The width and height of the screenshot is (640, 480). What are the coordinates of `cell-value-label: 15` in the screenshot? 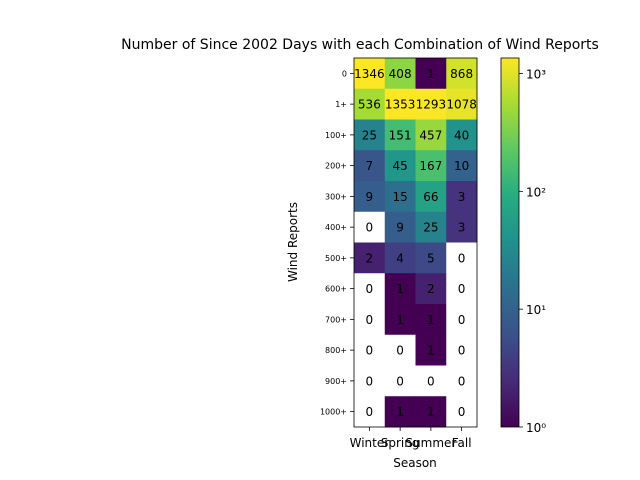 It's located at (399, 197).